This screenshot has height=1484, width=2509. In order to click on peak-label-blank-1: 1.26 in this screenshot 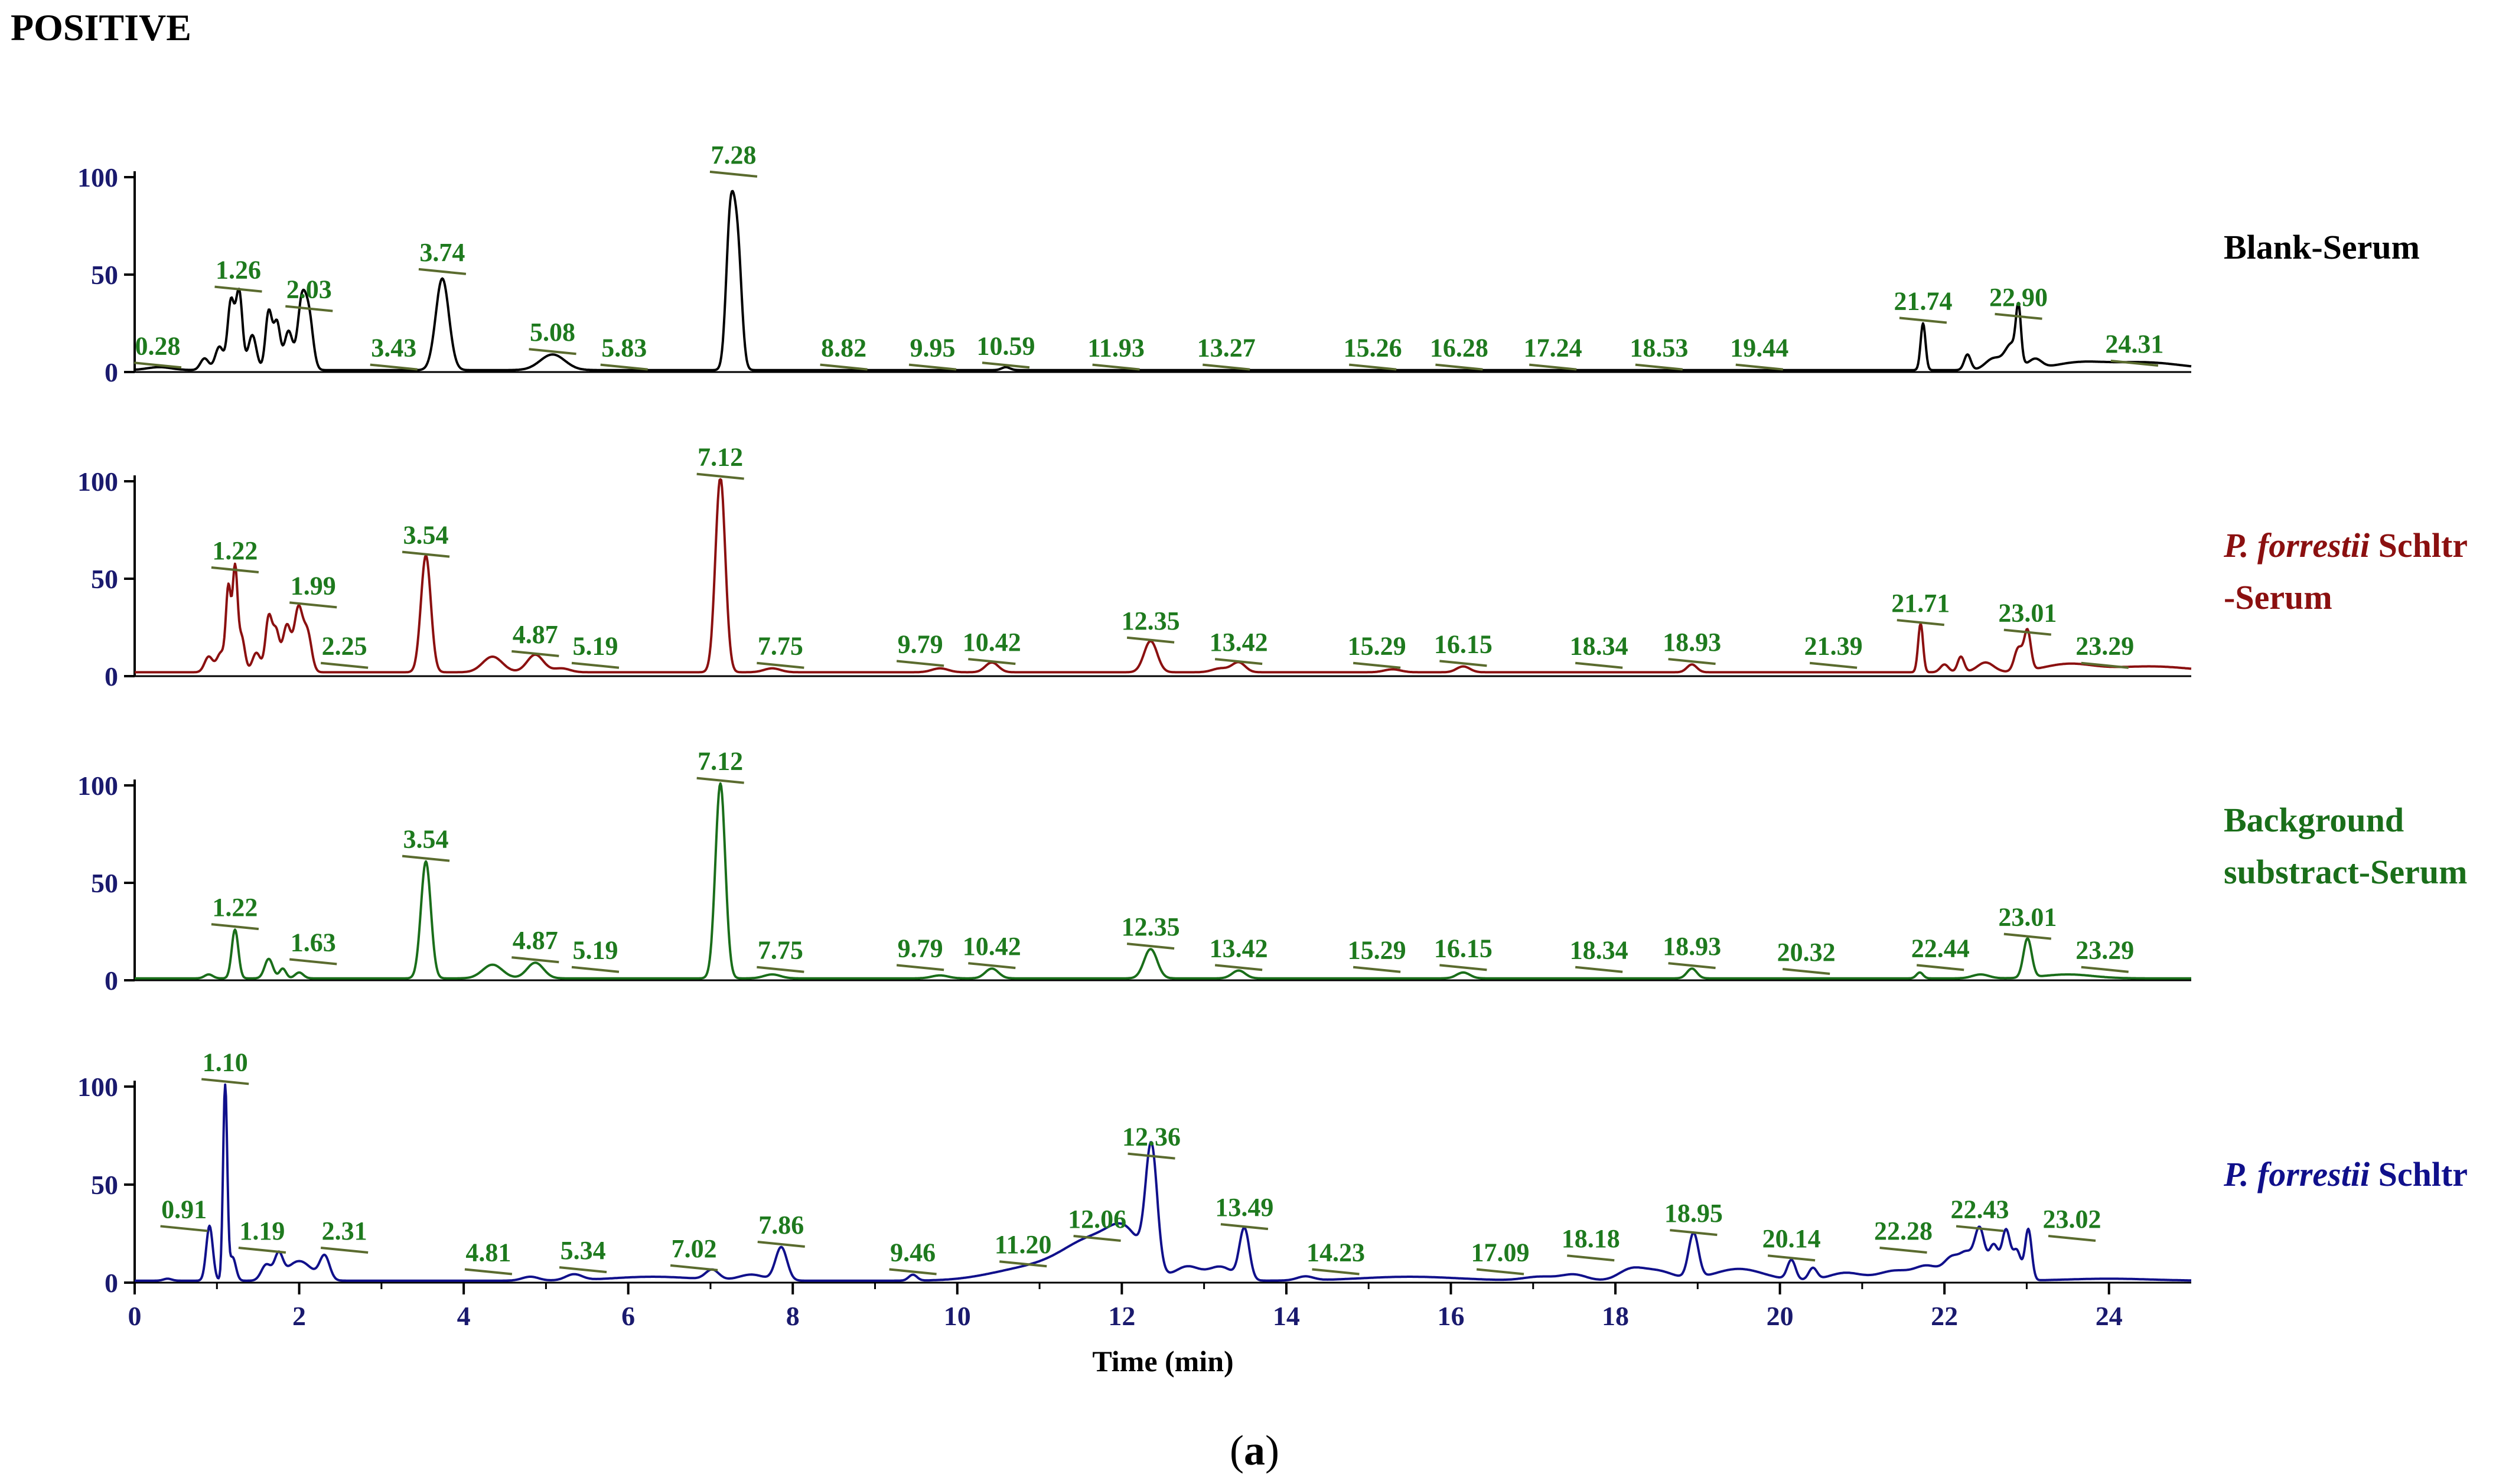, I will do `click(239, 270)`.